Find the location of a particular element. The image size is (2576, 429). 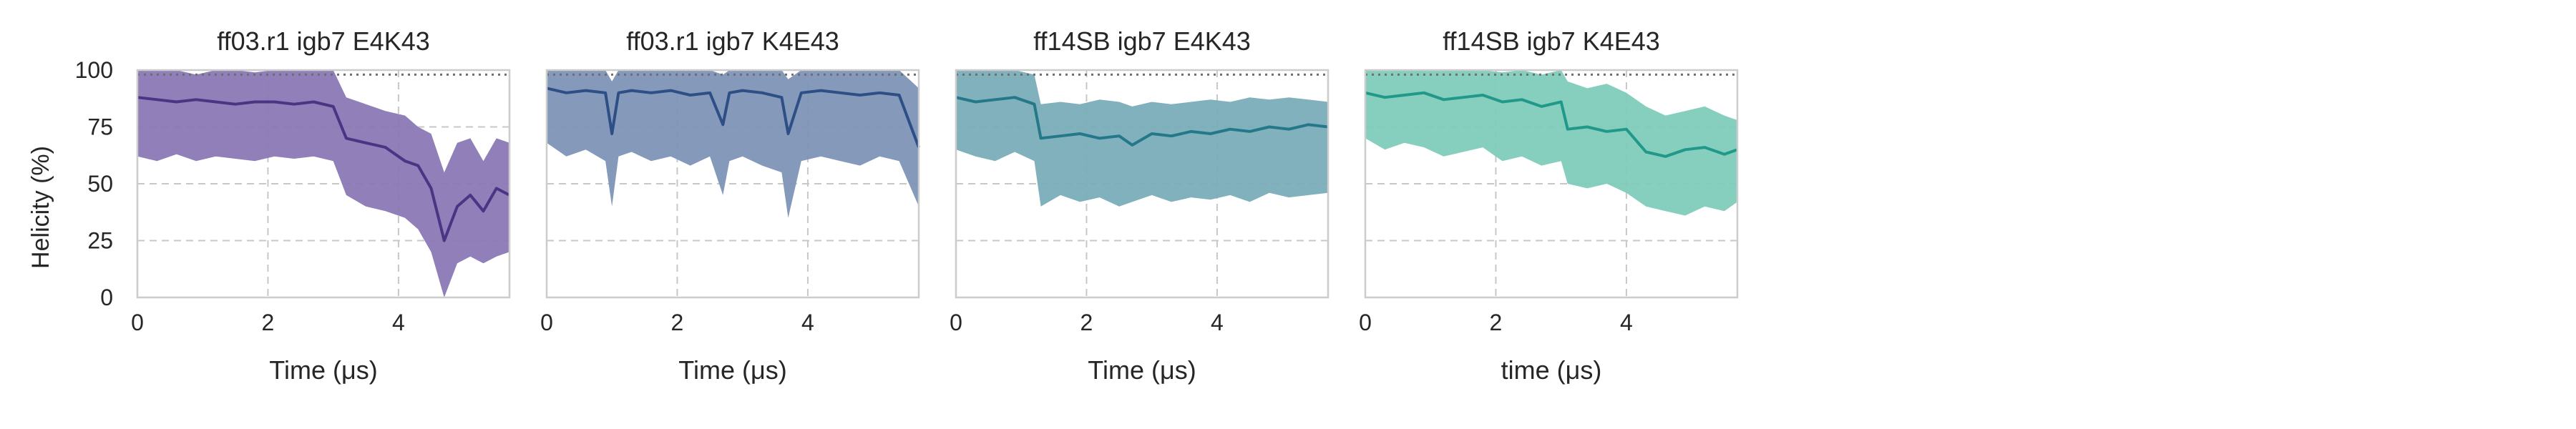

x-axis-label: time (μs) is located at coordinates (1551, 370).